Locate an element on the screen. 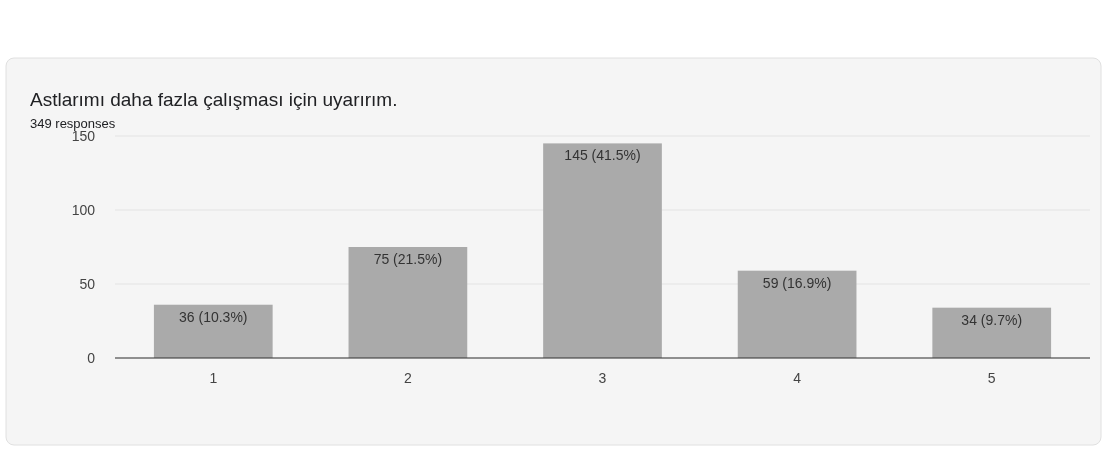 The width and height of the screenshot is (1107, 451). data-label: 59 (16.9%) is located at coordinates (797, 282).